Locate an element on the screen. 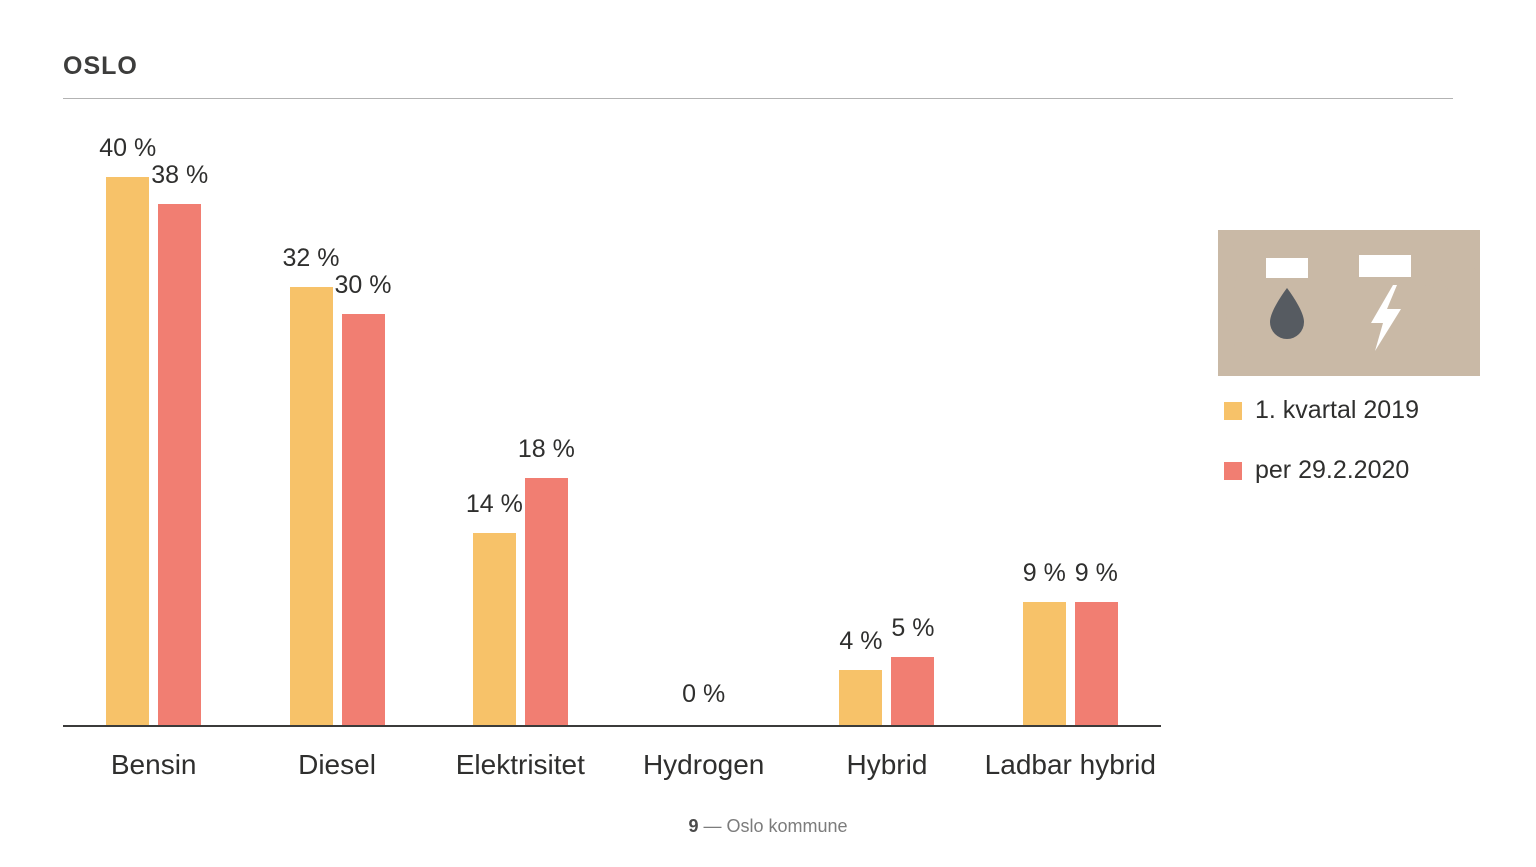 The image size is (1536, 867). x-axis-label-1: Diesel is located at coordinates (337, 764).